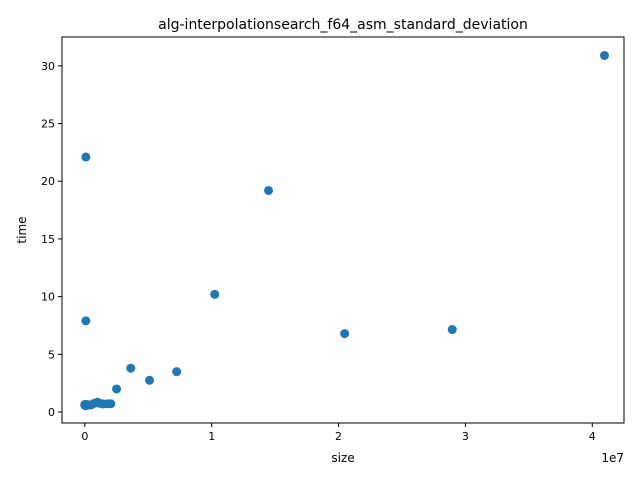 This screenshot has width=640, height=480. Describe the element at coordinates (48, 239) in the screenshot. I see `y-tick-label-3: 15` at that location.